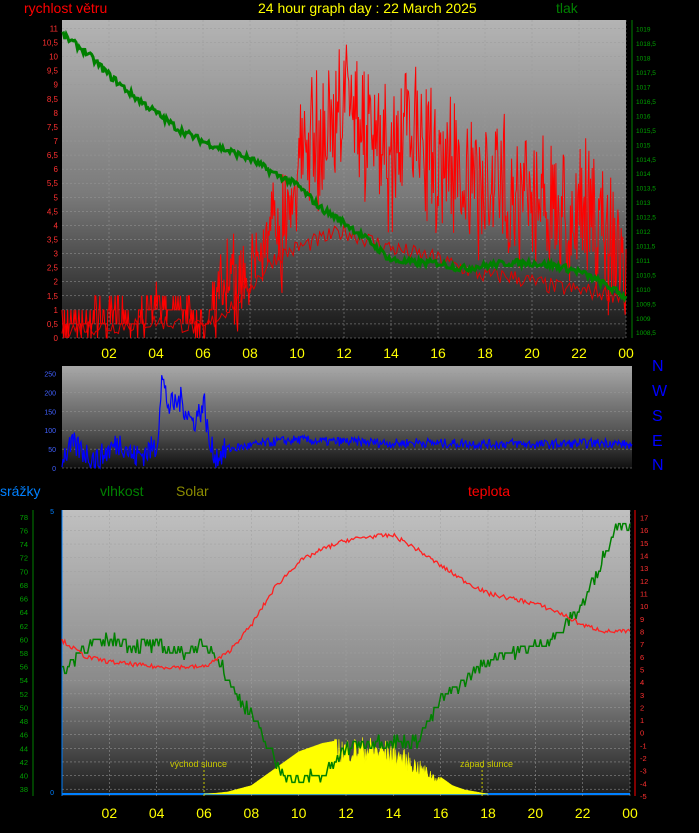 The width and height of the screenshot is (699, 833). I want to click on humidity-tick-label: 40, so click(24, 776).